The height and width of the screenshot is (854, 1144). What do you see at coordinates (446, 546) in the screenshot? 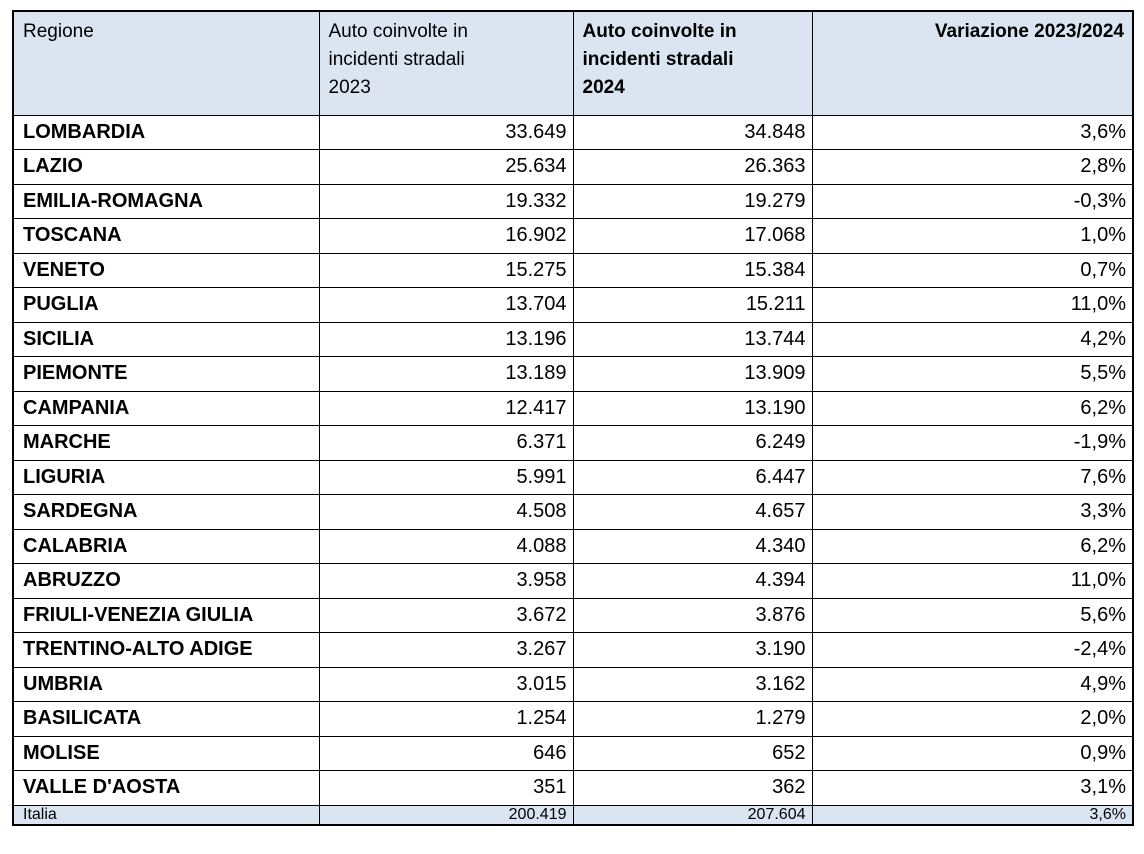
I see `cell-2023: 4.088` at bounding box center [446, 546].